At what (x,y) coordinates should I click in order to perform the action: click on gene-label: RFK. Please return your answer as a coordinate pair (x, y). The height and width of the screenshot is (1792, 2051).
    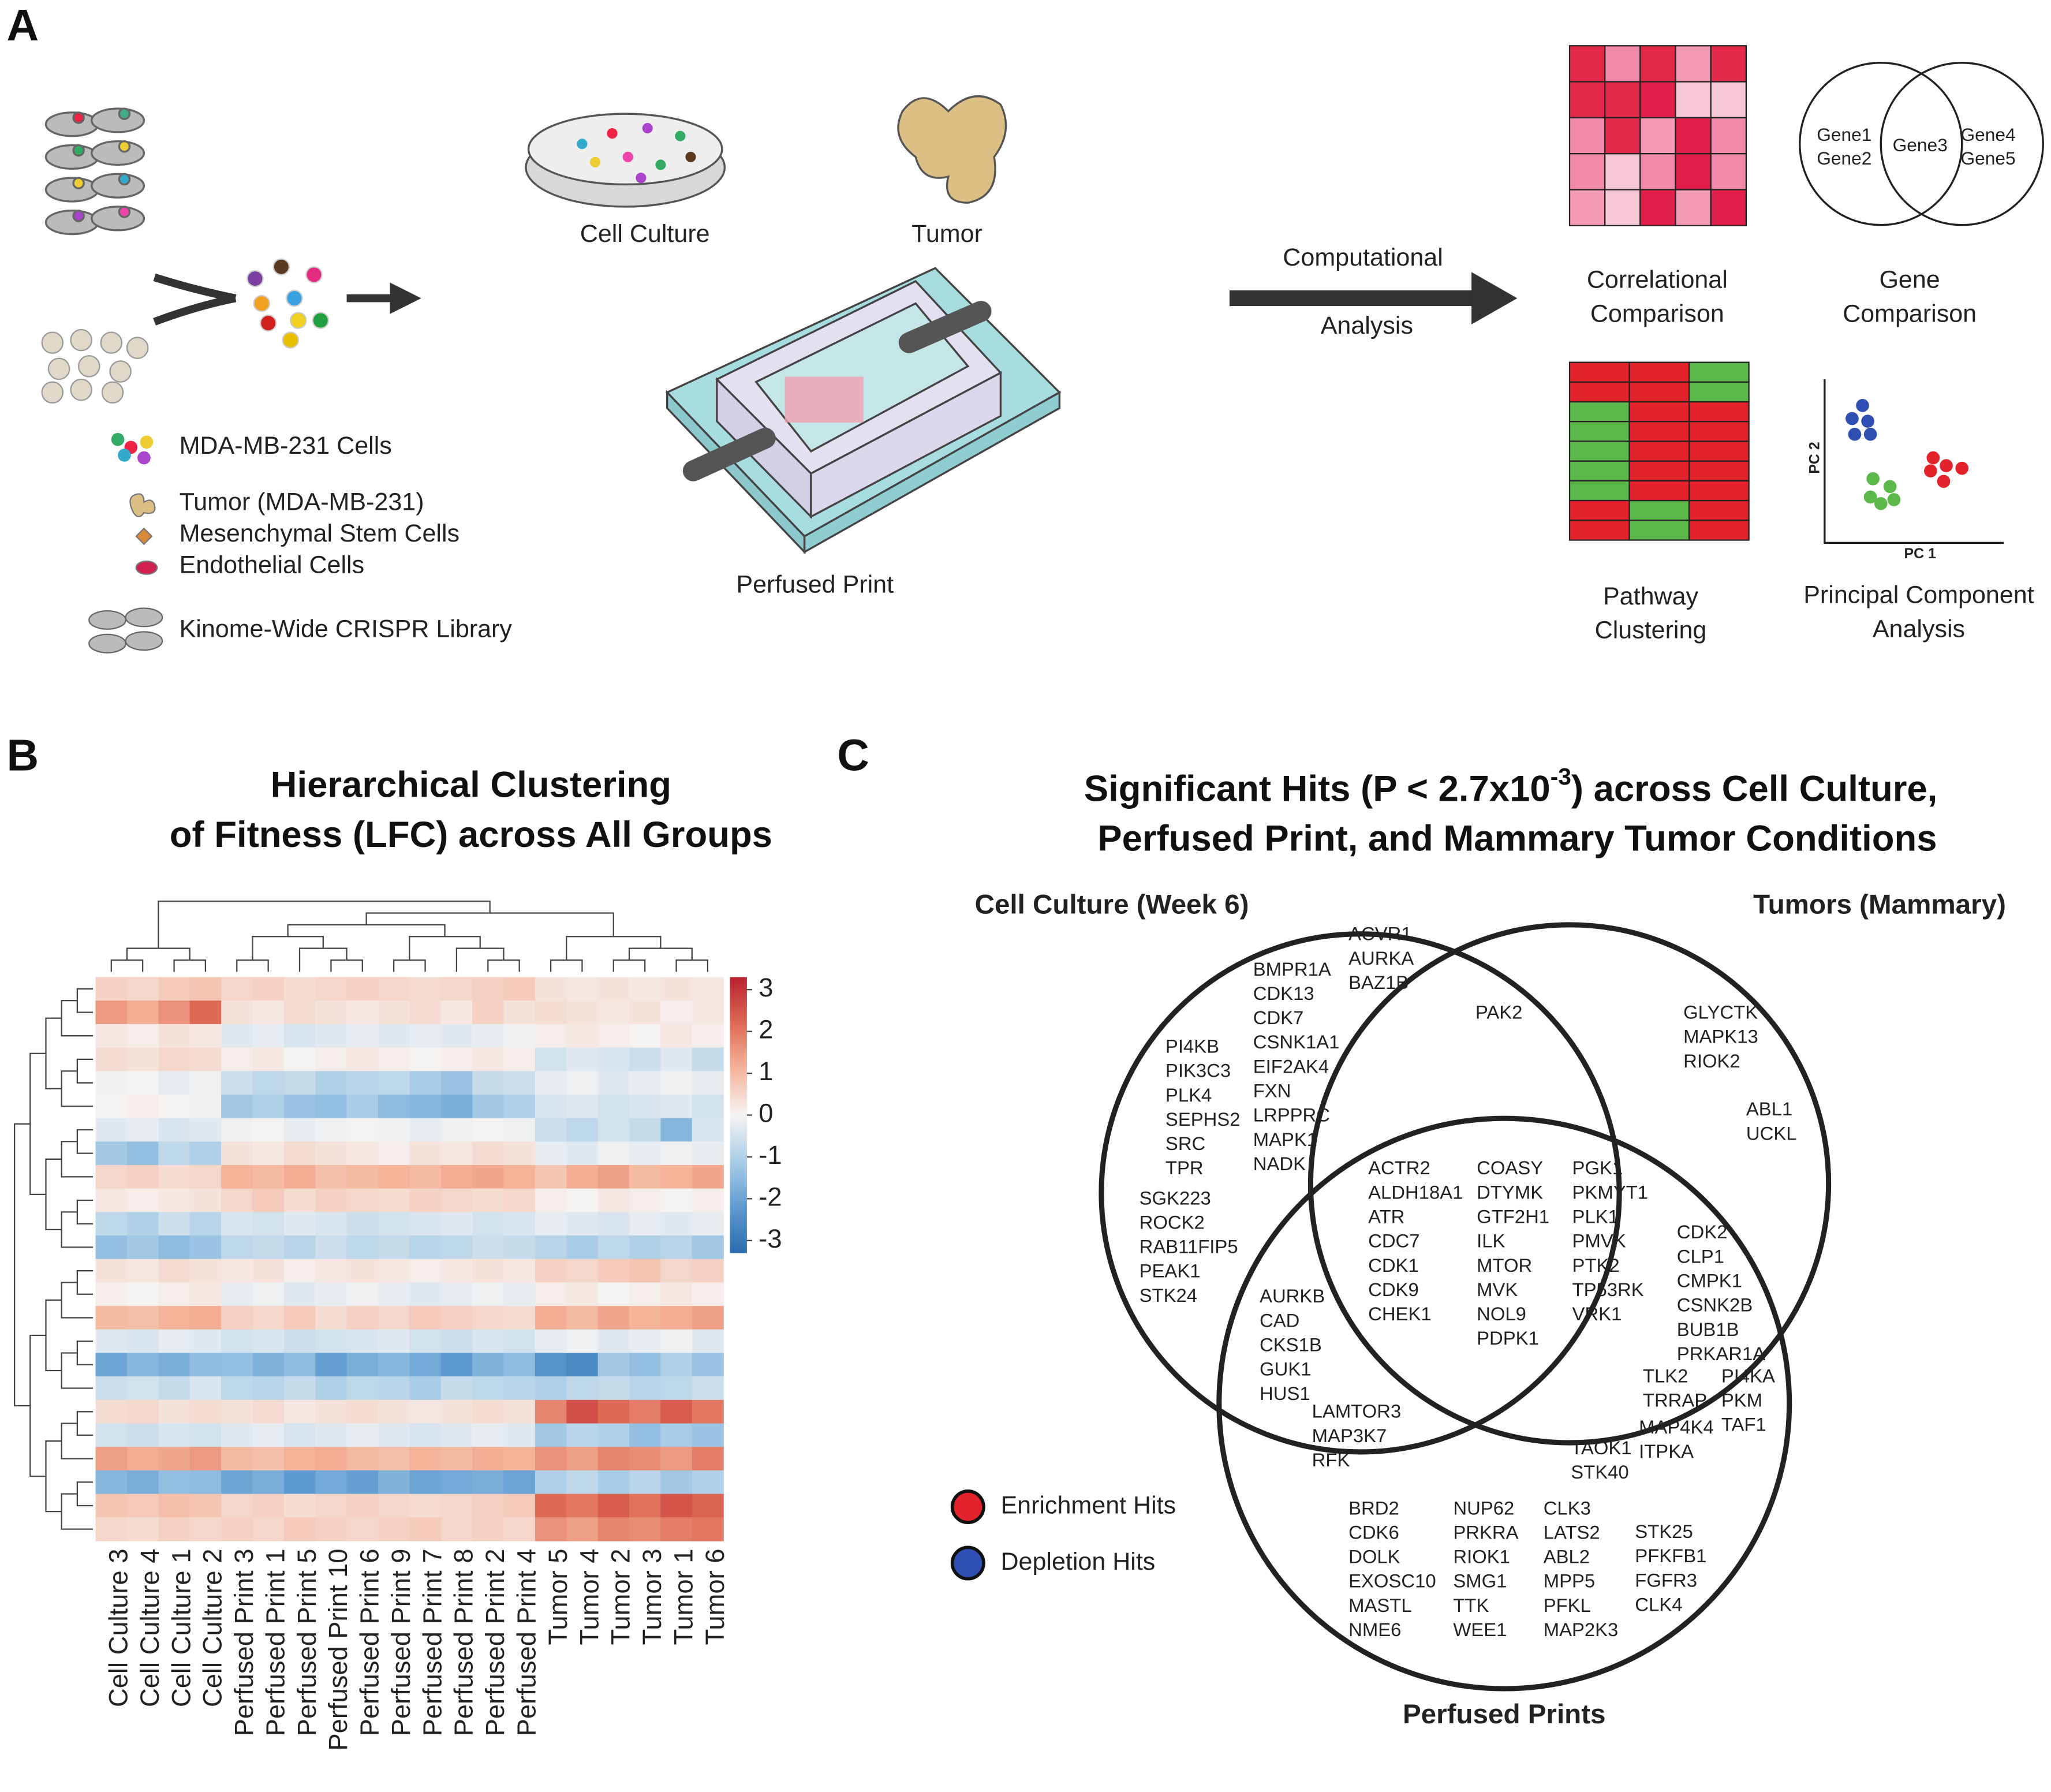
    Looking at the image, I should click on (1331, 1459).